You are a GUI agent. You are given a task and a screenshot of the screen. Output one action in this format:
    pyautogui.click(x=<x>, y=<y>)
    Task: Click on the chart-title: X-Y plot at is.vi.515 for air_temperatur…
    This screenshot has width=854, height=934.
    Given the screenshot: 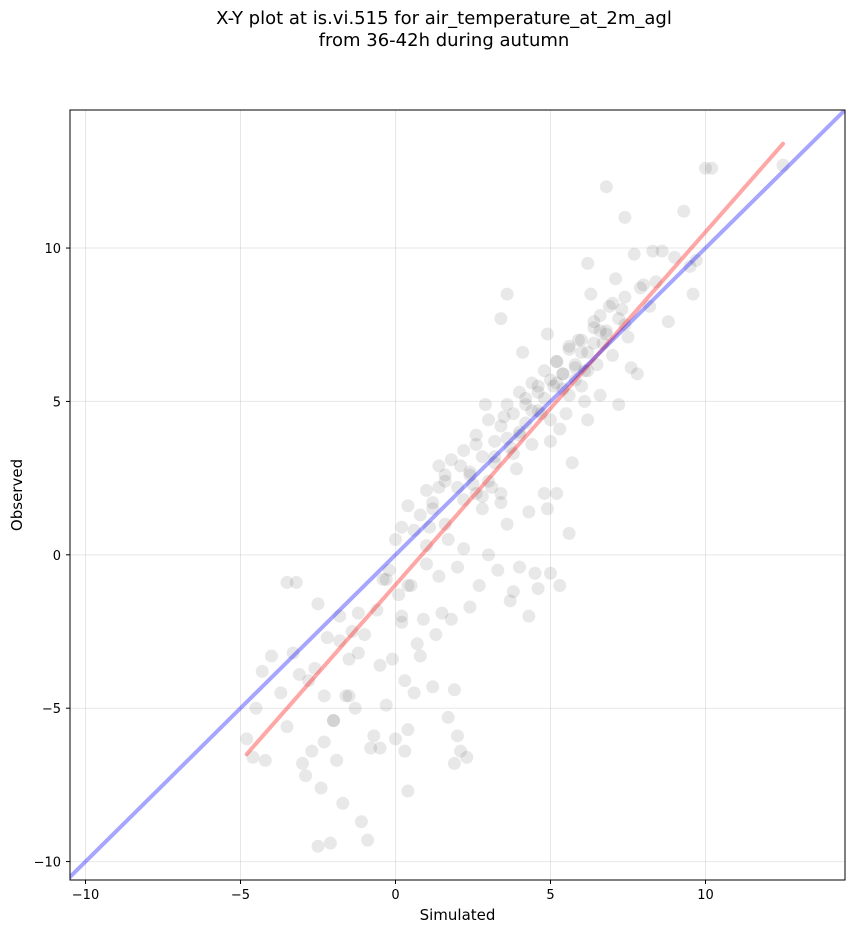 What is the action you would take?
    pyautogui.click(x=427, y=30)
    